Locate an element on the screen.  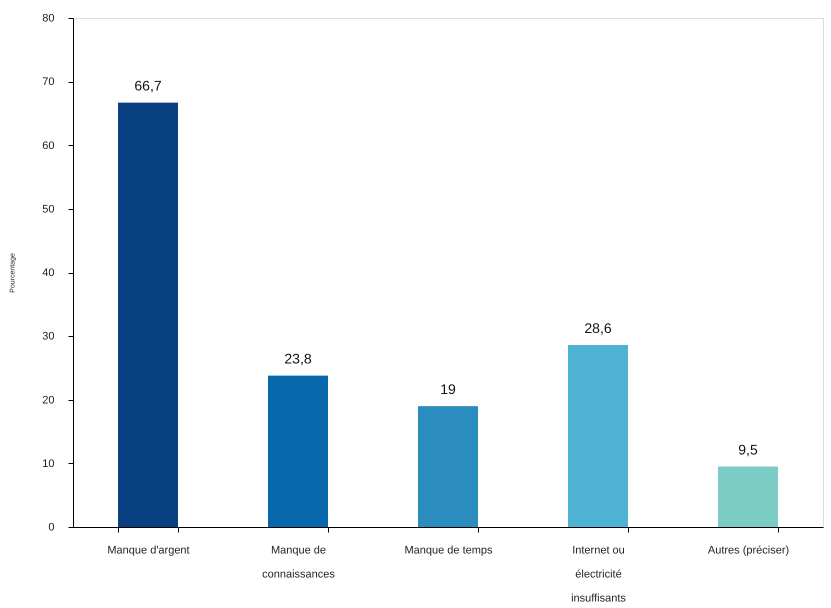
y-tick-label: 60 is located at coordinates (48, 146).